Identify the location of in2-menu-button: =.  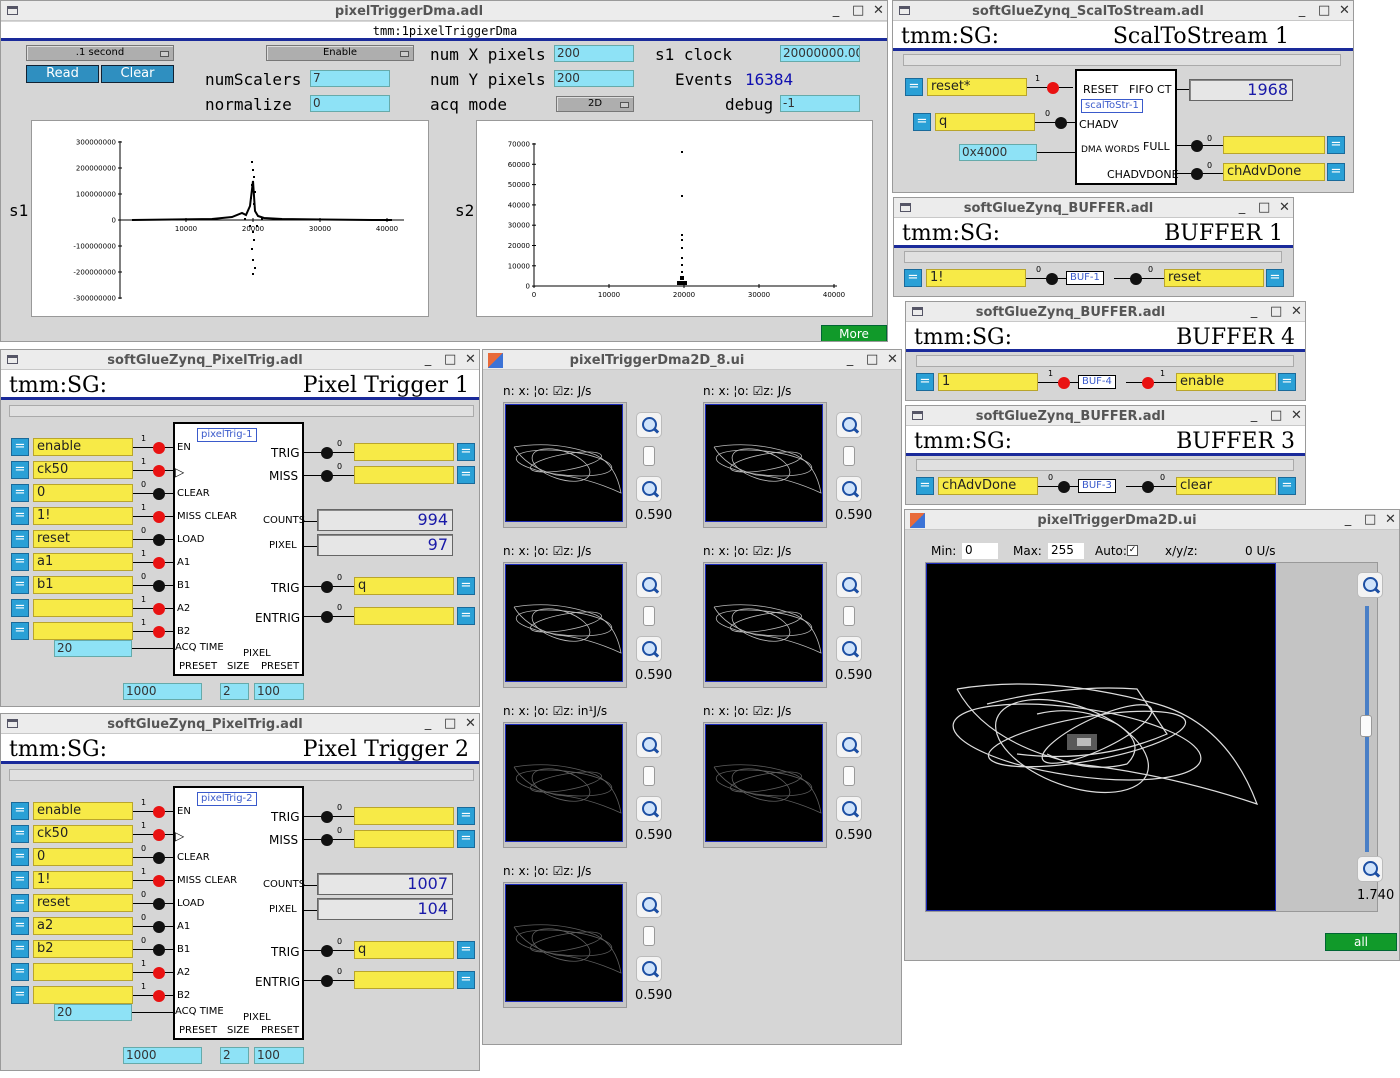
(922, 122).